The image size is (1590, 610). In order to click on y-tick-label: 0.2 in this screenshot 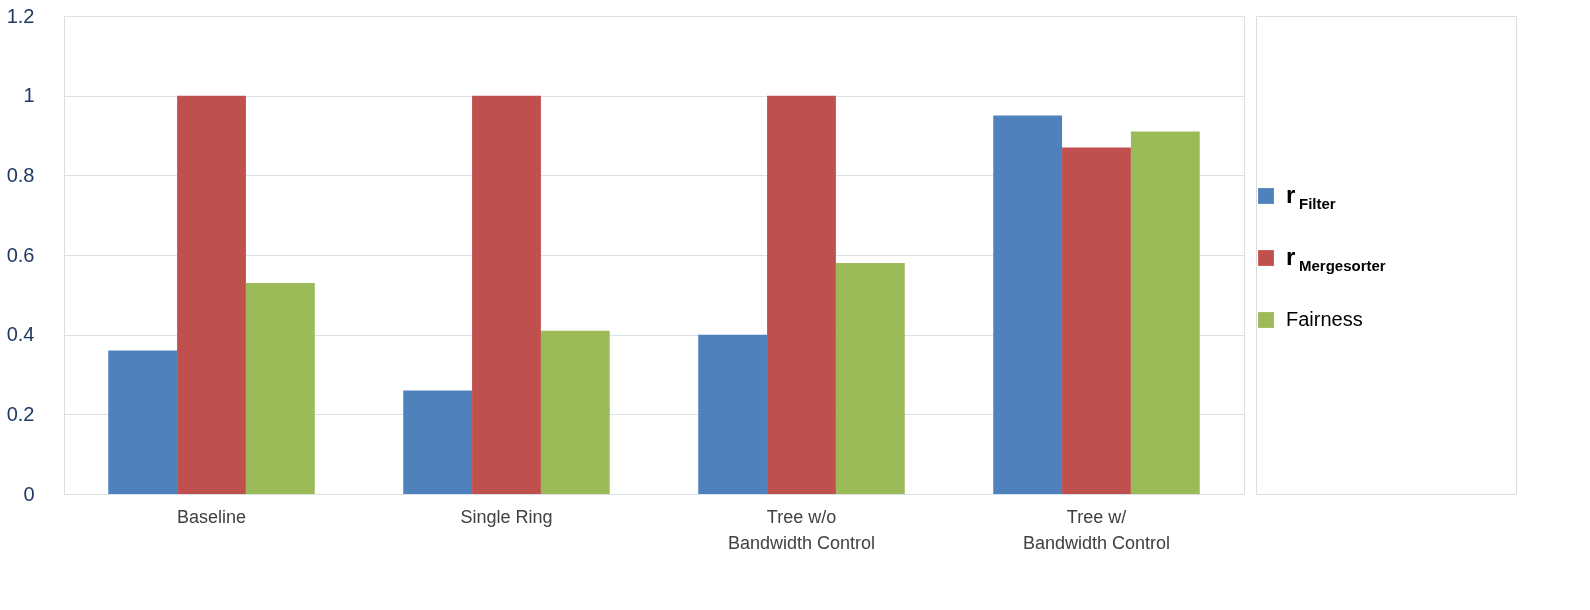, I will do `click(20, 413)`.